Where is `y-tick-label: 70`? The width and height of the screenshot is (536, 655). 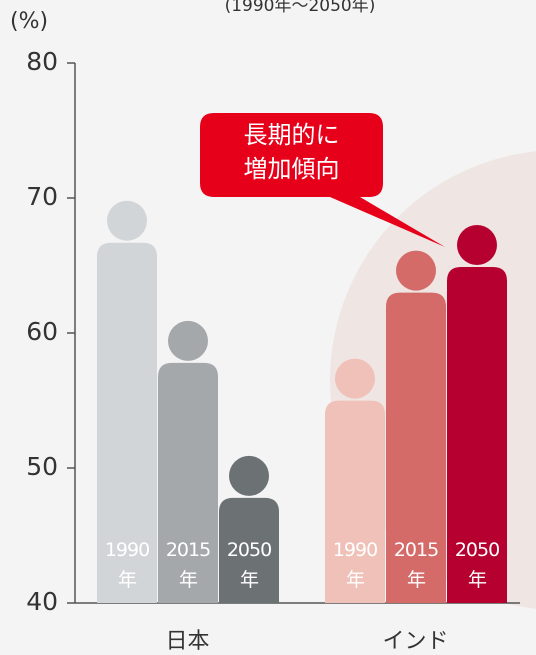
y-tick-label: 70 is located at coordinates (42, 196).